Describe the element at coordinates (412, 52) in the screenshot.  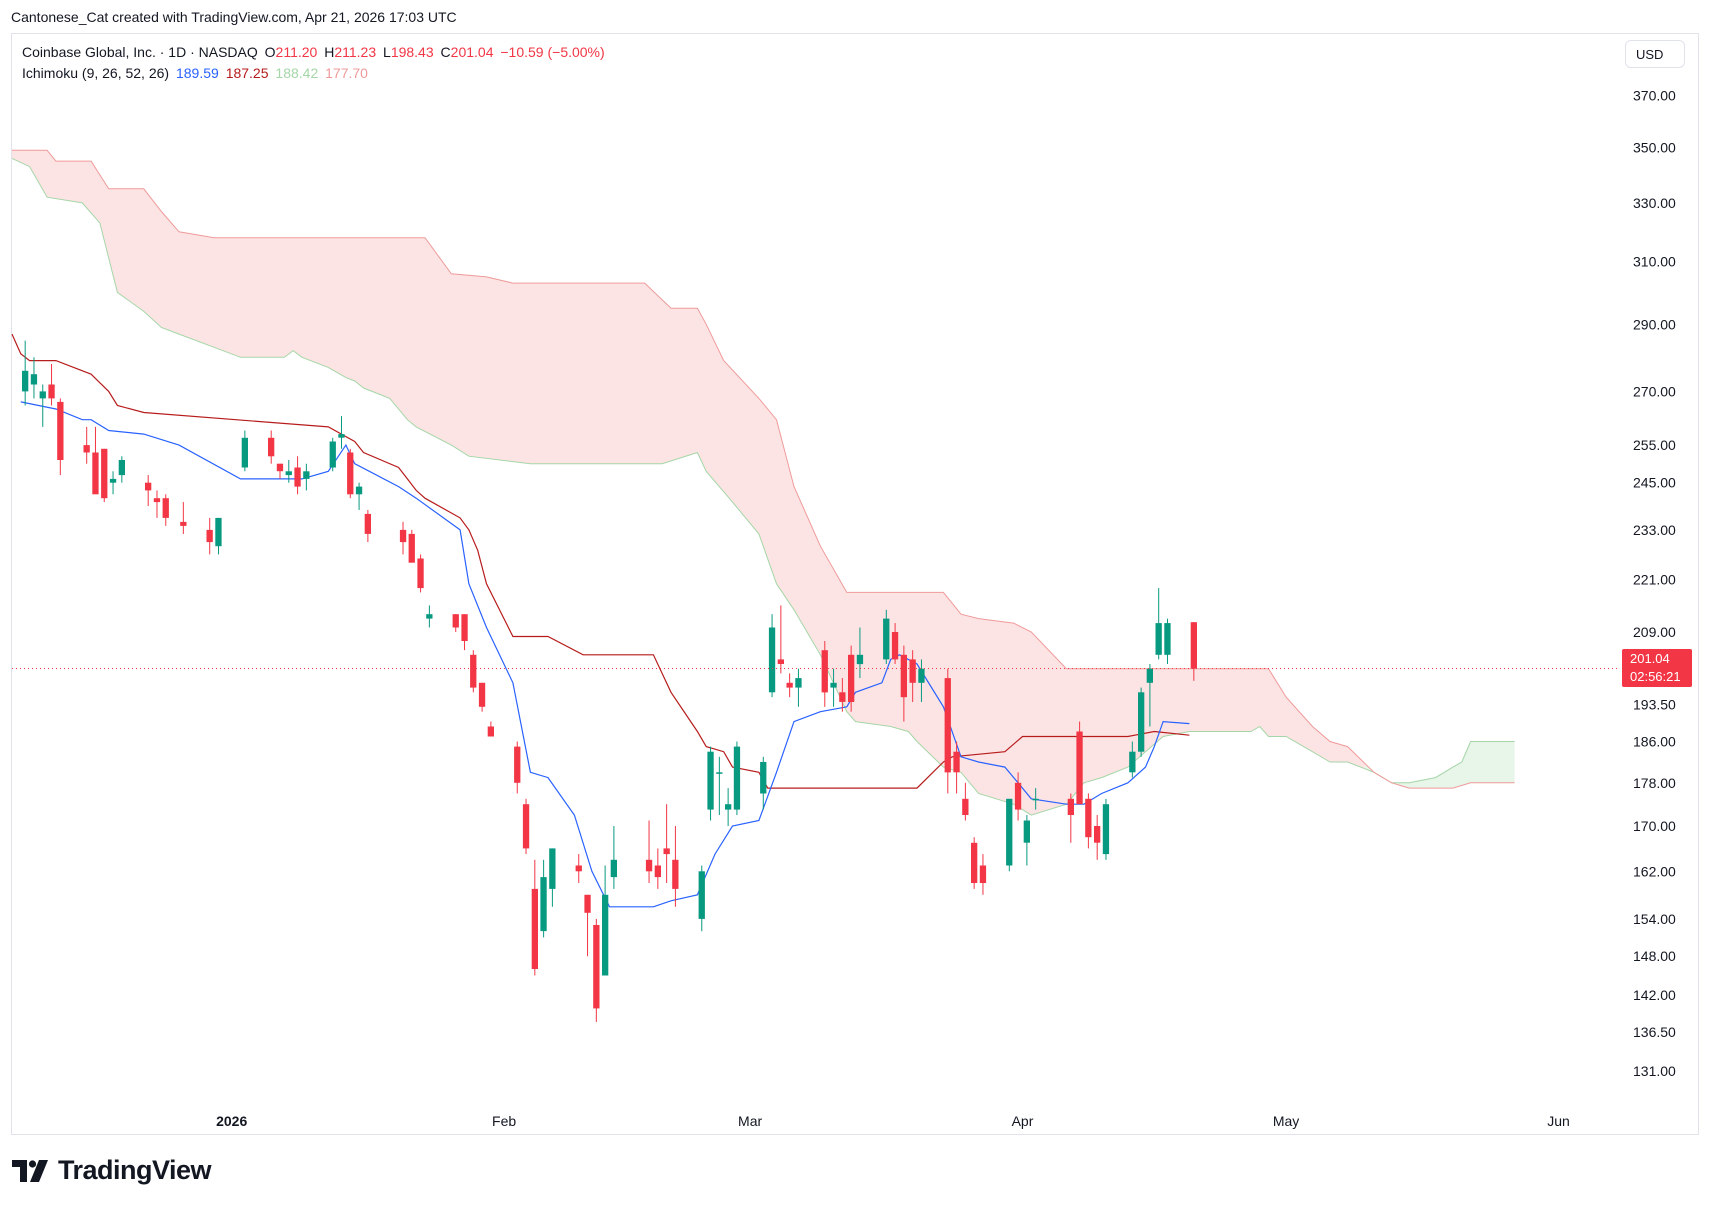
I see `low-value: 198.43` at that location.